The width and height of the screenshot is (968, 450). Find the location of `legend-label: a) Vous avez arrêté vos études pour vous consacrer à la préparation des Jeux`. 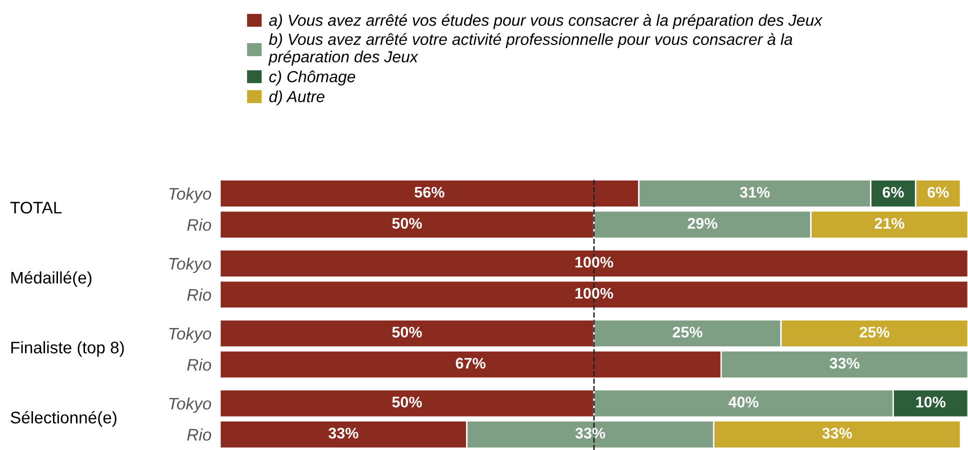

legend-label: a) Vous avez arrêté vos études pour vous consacrer à la préparation des Jeux is located at coordinates (546, 22).